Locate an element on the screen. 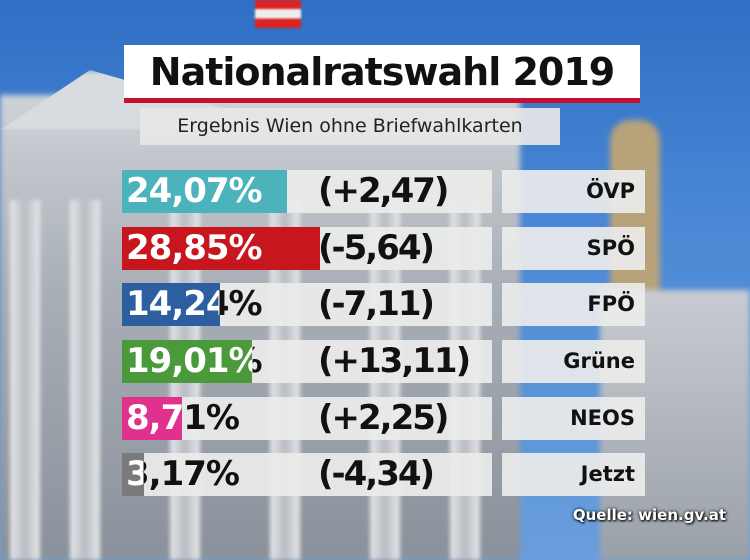  change-label: (-4,34) is located at coordinates (376, 474).